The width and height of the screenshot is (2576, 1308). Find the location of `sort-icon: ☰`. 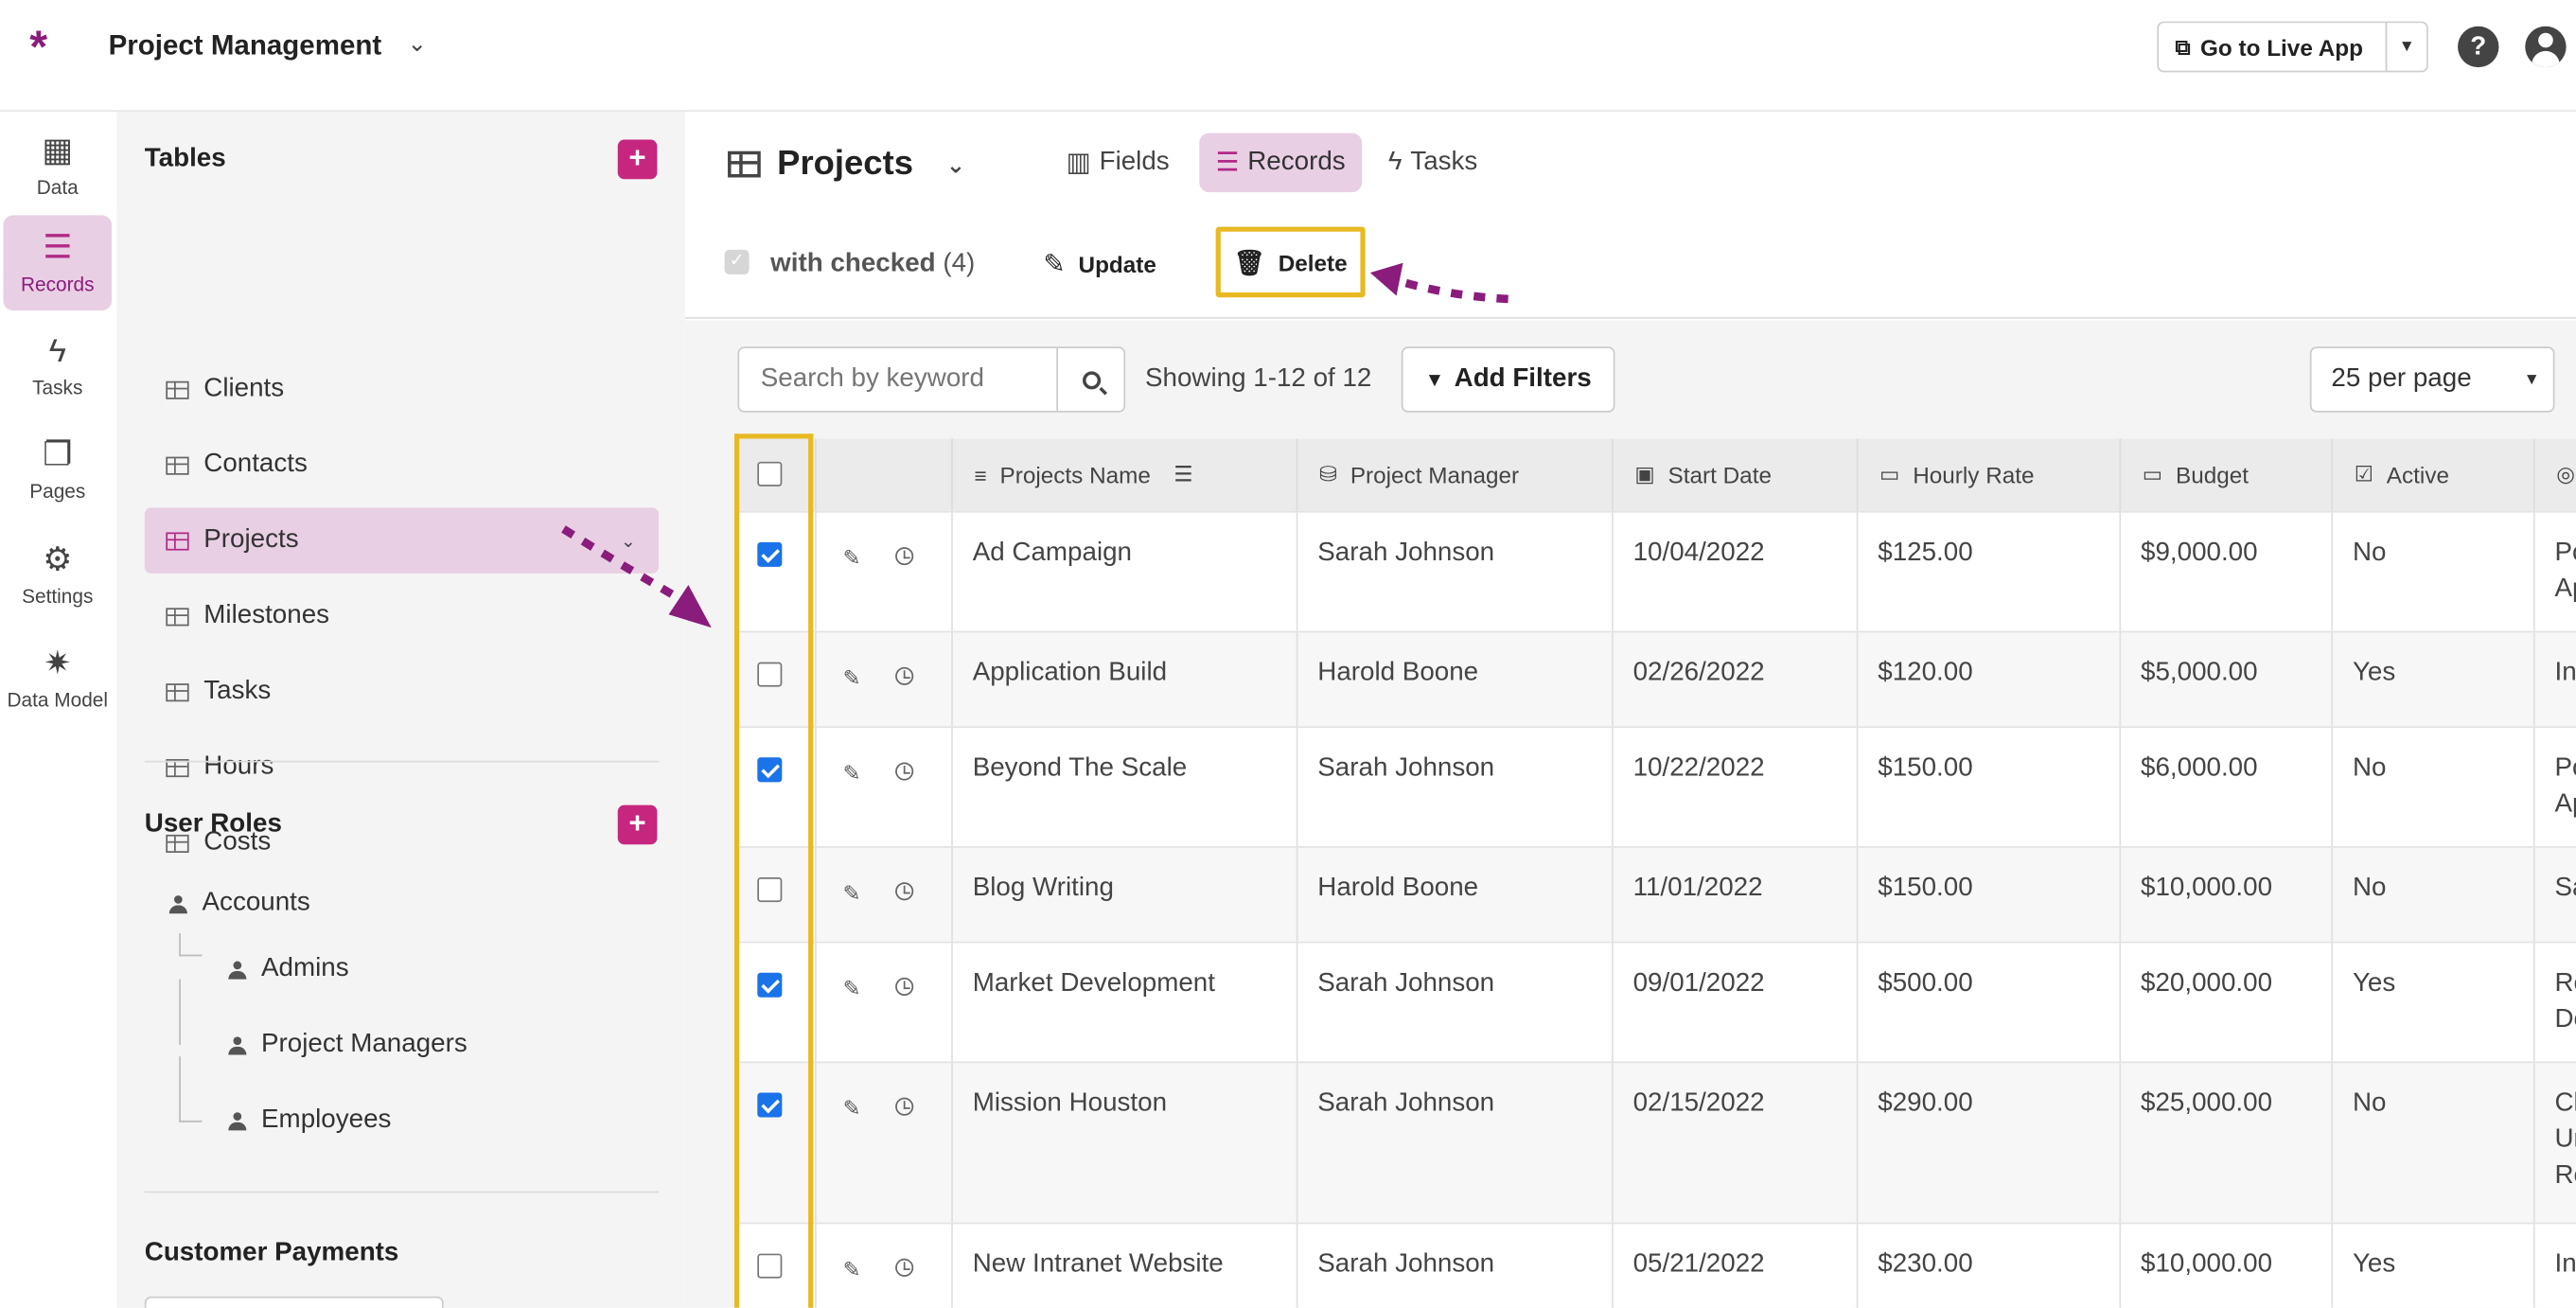

sort-icon: ☰ is located at coordinates (1183, 473).